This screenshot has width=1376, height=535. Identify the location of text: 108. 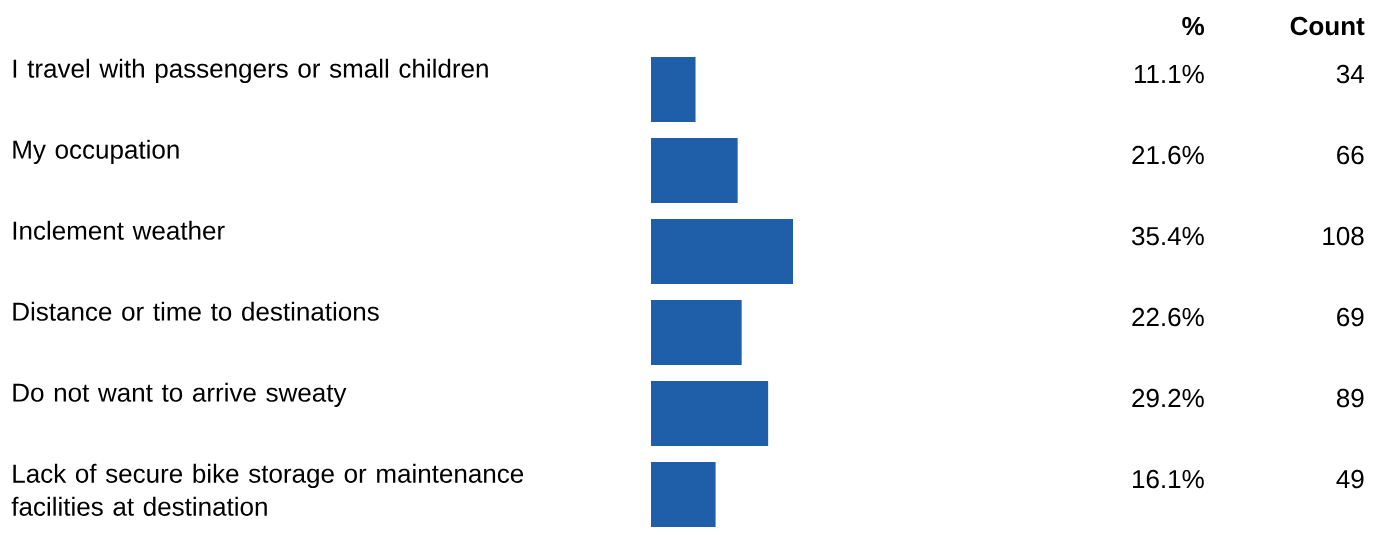
(1343, 236).